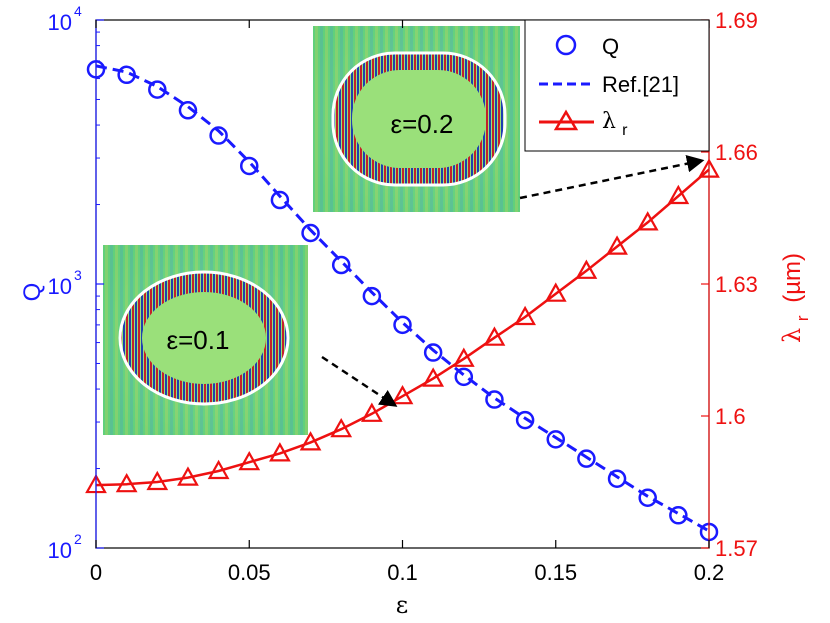 The height and width of the screenshot is (623, 830). What do you see at coordinates (625, 130) in the screenshot?
I see `legend-label-lambda-subscript: r` at bounding box center [625, 130].